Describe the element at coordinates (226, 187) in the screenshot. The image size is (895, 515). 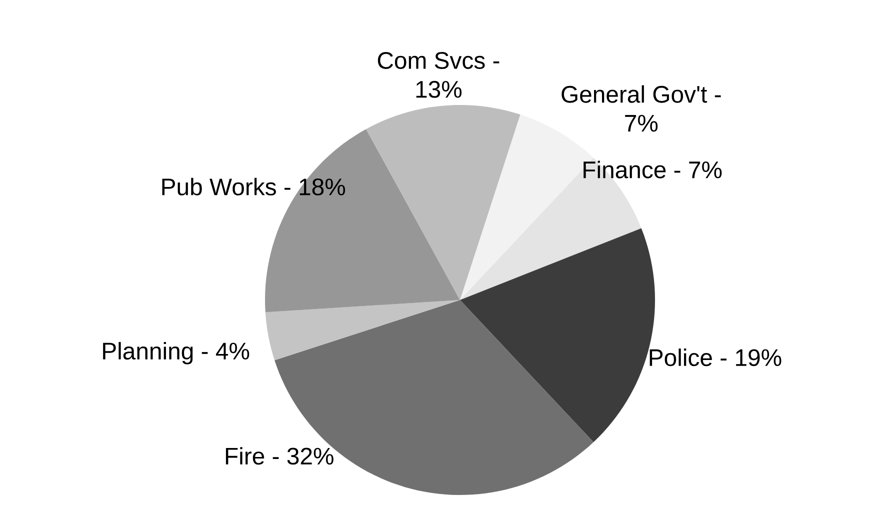
I see `slice-label: Pub Works -` at that location.